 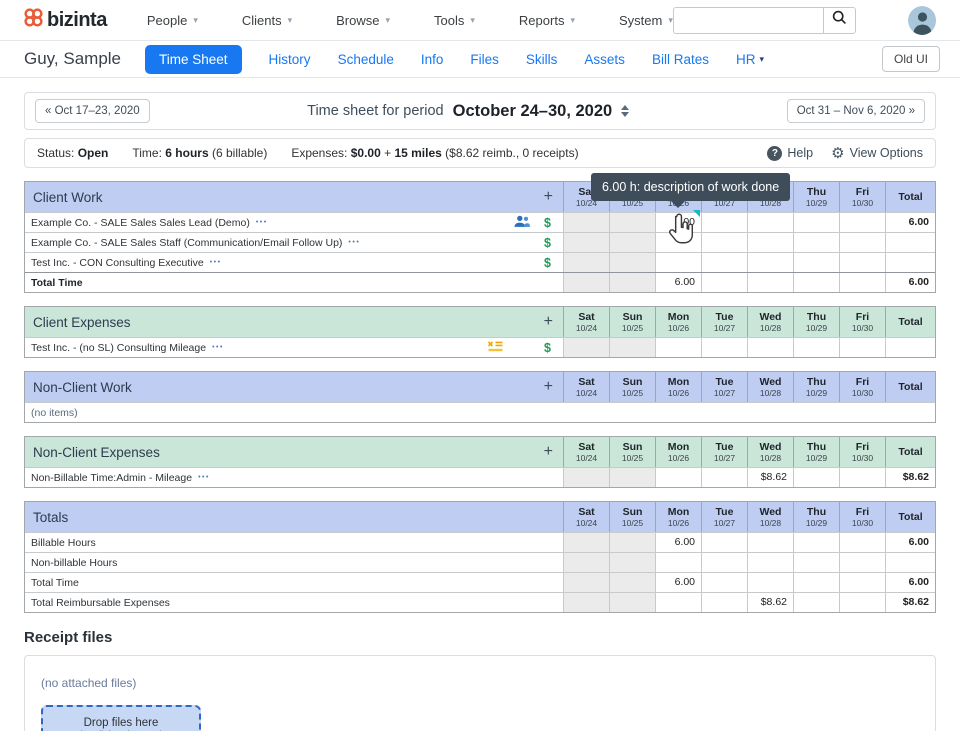 I want to click on mileage-rate-icon, so click(x=495, y=347).